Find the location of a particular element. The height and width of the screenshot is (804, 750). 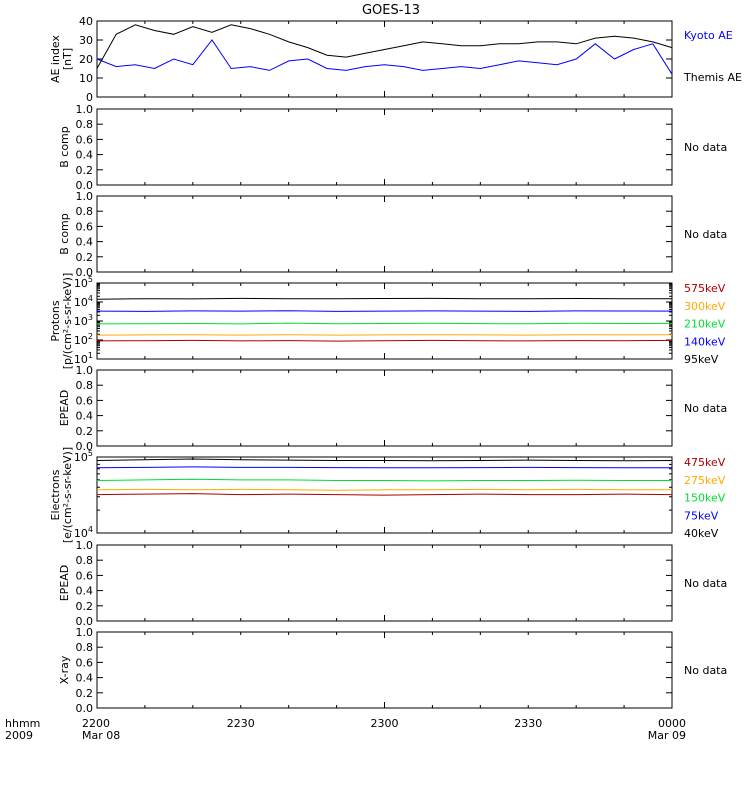

date-tick-label: Mar 08 is located at coordinates (101, 735).